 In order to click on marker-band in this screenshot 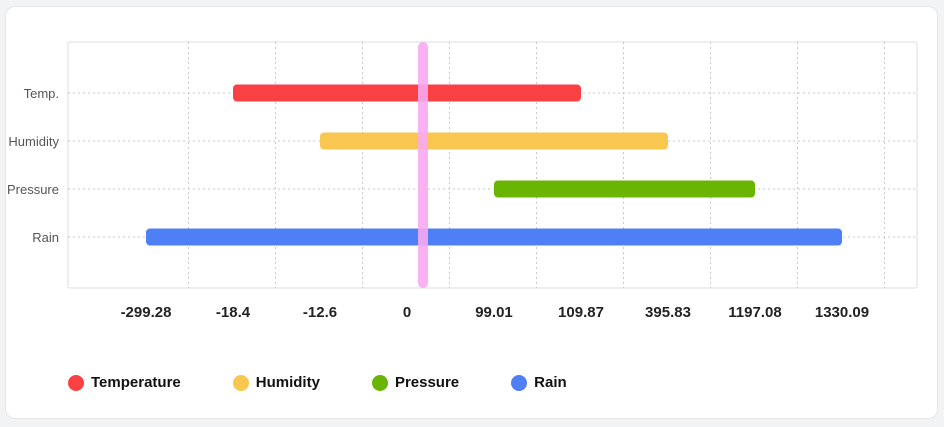, I will do `click(423, 165)`.